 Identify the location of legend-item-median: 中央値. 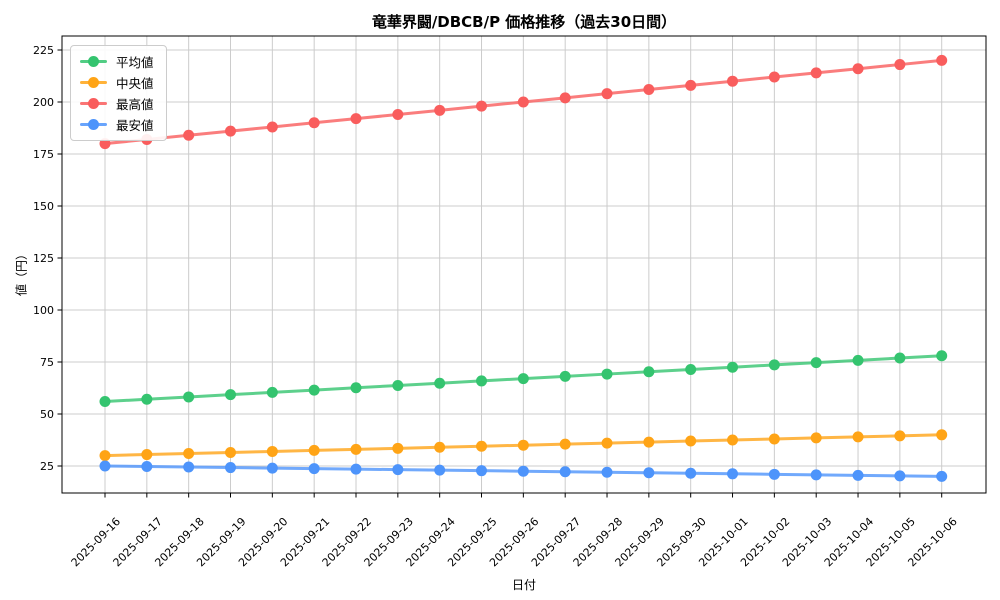
(117, 82).